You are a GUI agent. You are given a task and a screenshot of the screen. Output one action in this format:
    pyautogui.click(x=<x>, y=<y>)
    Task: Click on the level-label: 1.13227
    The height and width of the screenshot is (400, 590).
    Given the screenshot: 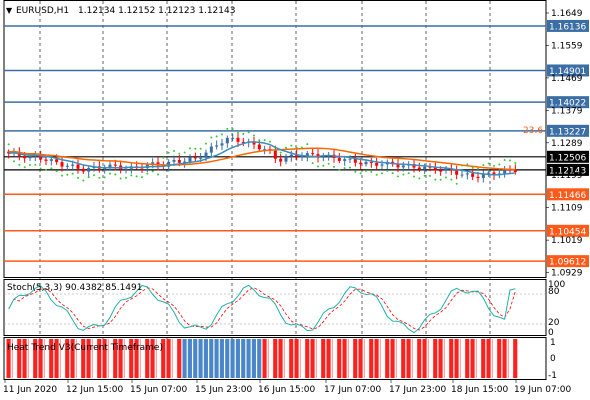 What is the action you would take?
    pyautogui.click(x=567, y=132)
    